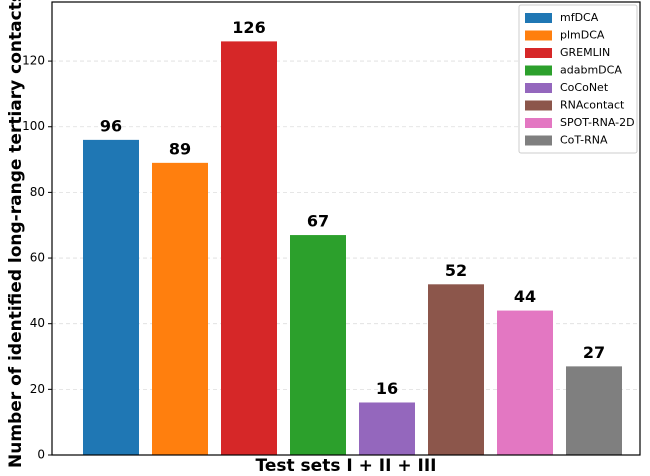 This screenshot has height=476, width=650. Describe the element at coordinates (318, 221) in the screenshot. I see `value-label: 67` at that location.